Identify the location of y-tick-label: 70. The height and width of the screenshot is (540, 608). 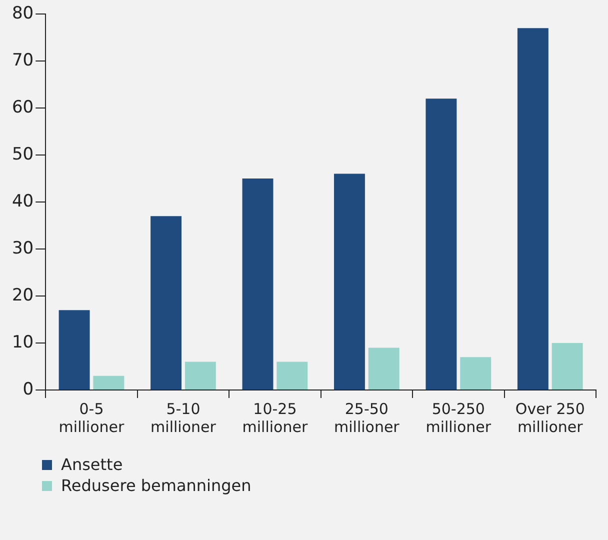
(23, 60).